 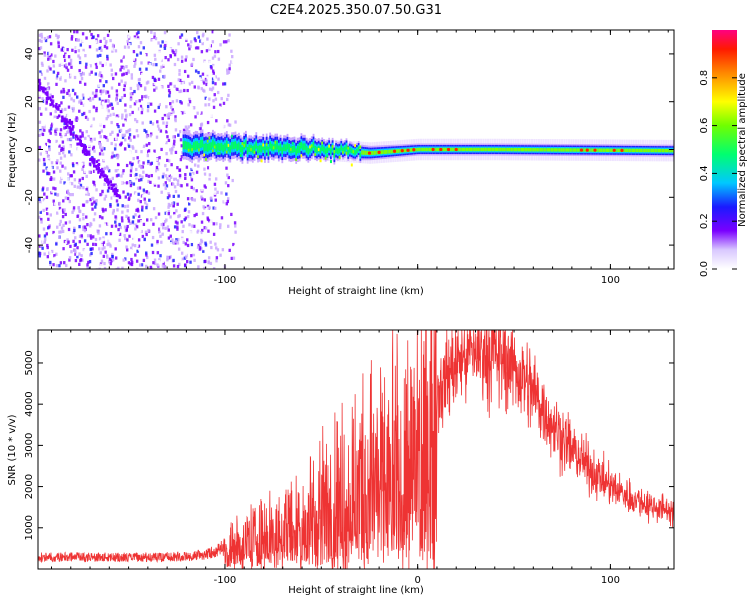 I want to click on spectrogram-peak-dot, so click(x=448, y=149).